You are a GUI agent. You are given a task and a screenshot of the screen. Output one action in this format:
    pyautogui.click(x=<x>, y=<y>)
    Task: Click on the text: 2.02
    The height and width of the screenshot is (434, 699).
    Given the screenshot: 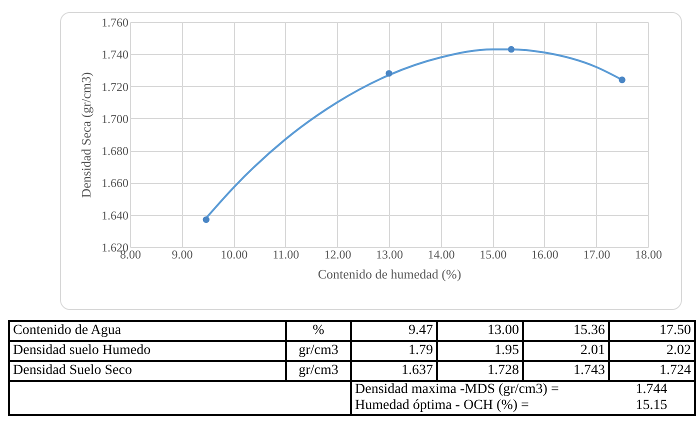 What is the action you would take?
    pyautogui.click(x=652, y=351)
    